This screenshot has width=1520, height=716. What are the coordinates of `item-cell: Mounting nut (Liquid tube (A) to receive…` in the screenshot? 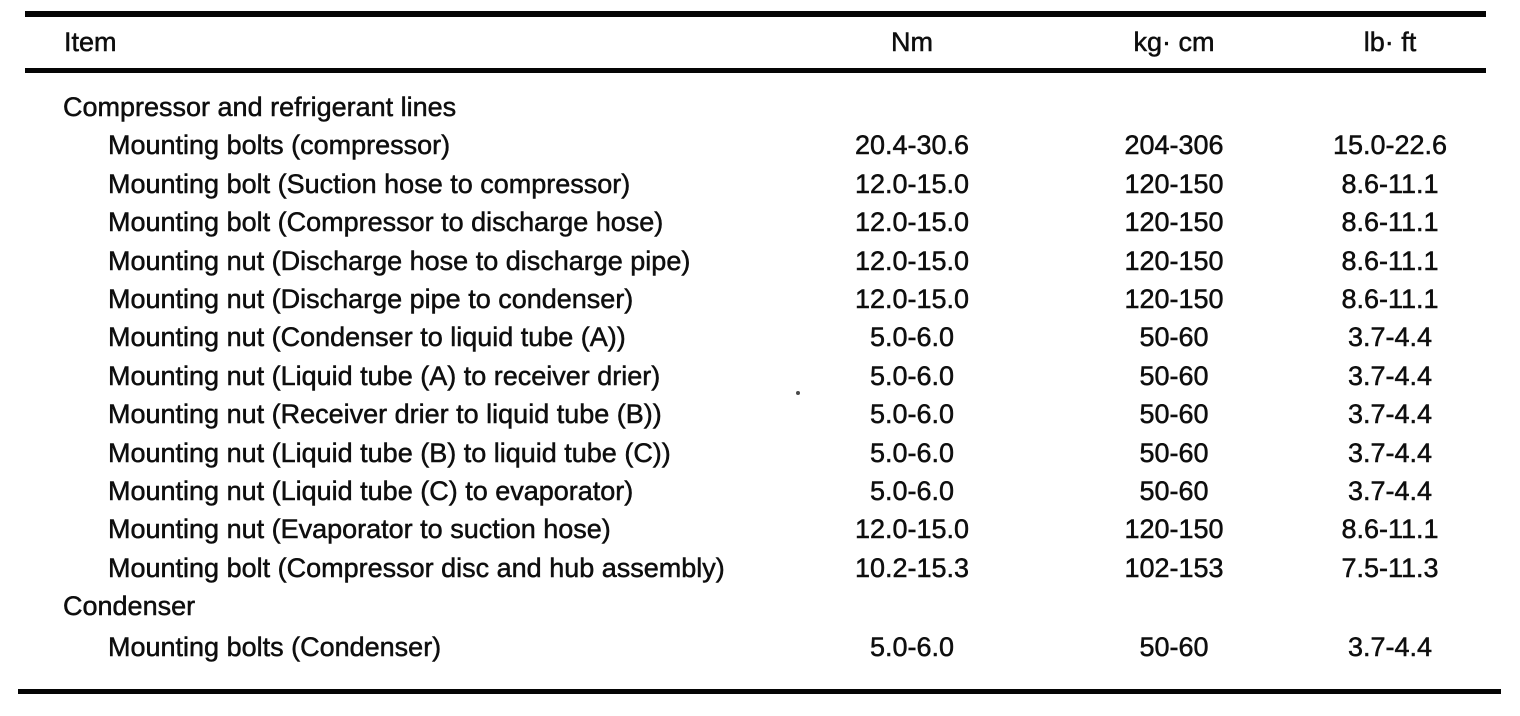 It's located at (384, 375).